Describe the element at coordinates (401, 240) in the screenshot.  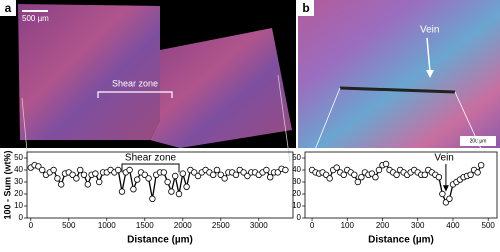
I see `x-axis-label: Distance (µm)` at that location.